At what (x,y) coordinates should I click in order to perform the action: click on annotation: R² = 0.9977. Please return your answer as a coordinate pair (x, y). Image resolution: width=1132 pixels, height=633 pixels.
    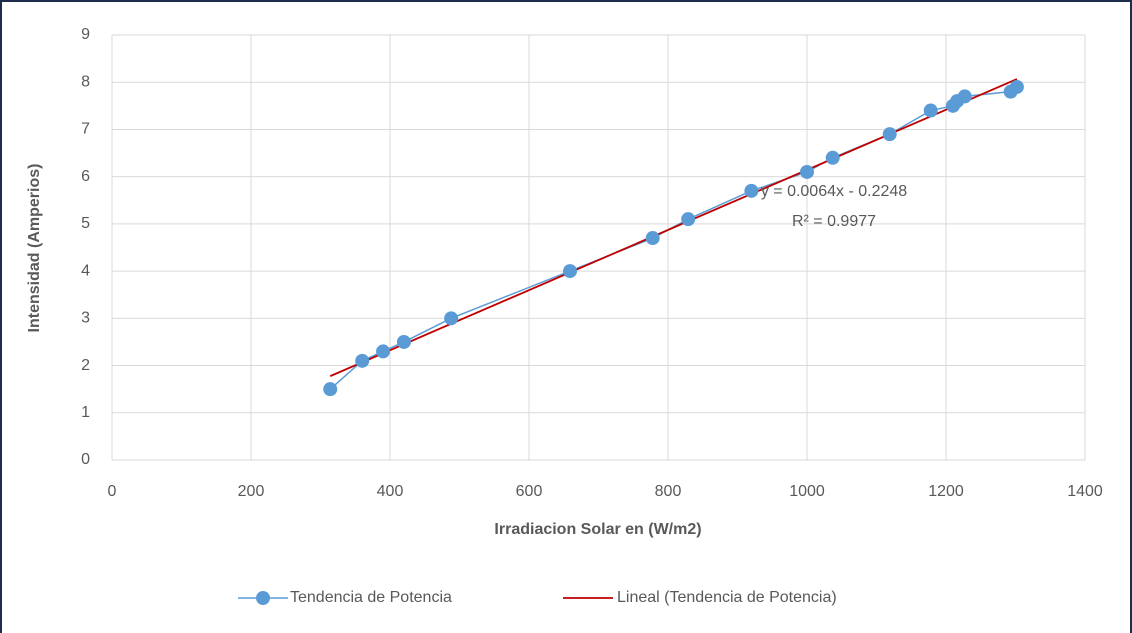
    Looking at the image, I should click on (834, 221).